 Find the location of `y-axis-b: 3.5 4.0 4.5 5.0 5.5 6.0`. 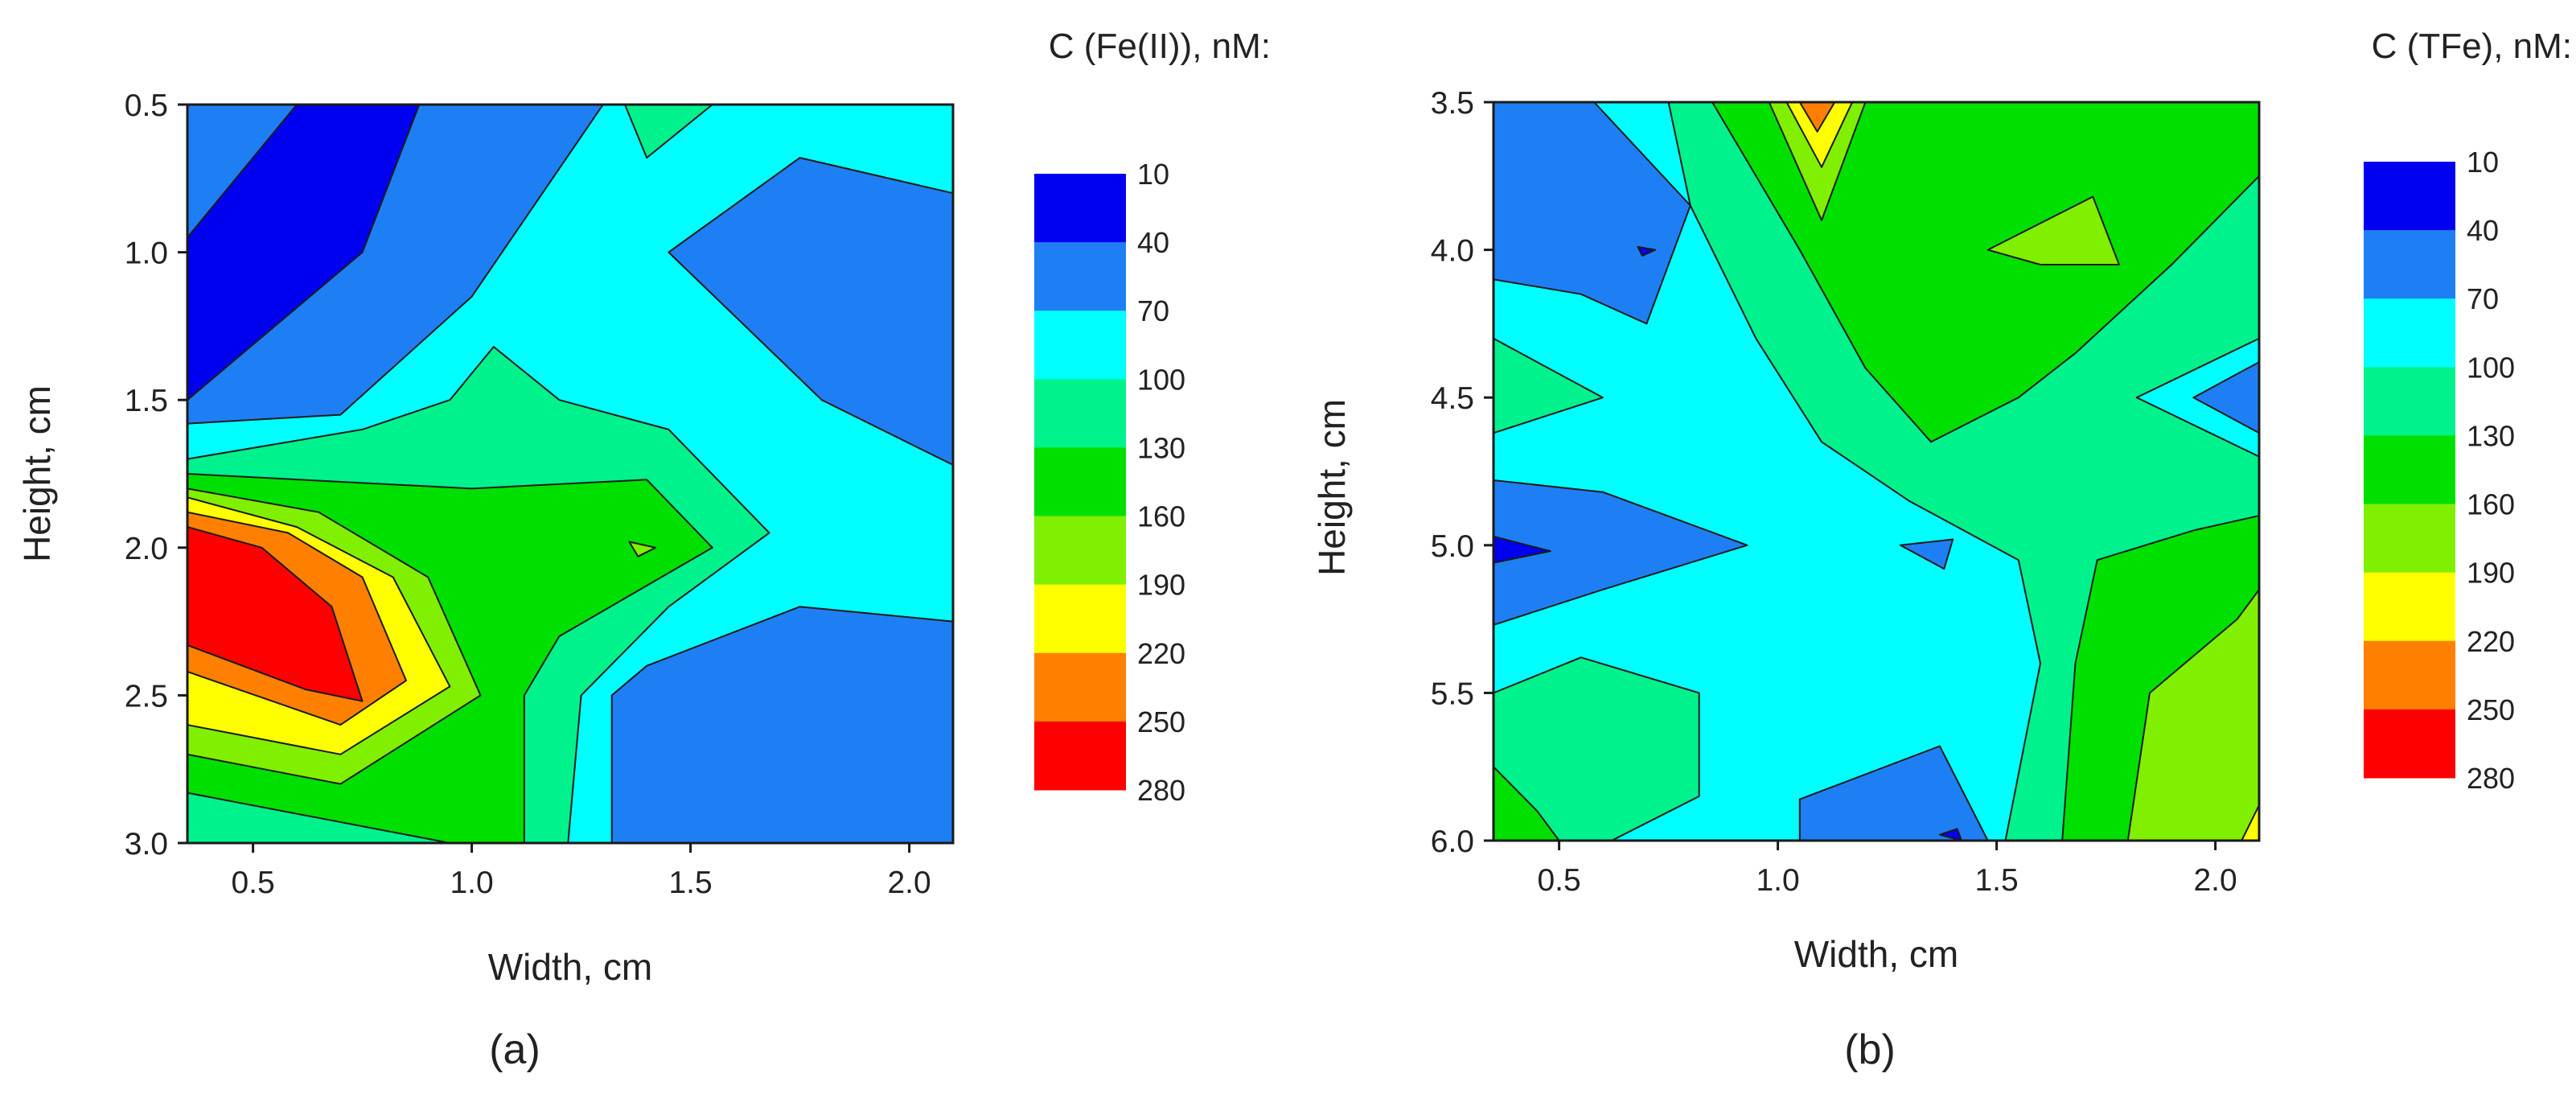

y-axis-b: 3.5 4.0 4.5 5.0 5.5 6.0 is located at coordinates (1462, 472).